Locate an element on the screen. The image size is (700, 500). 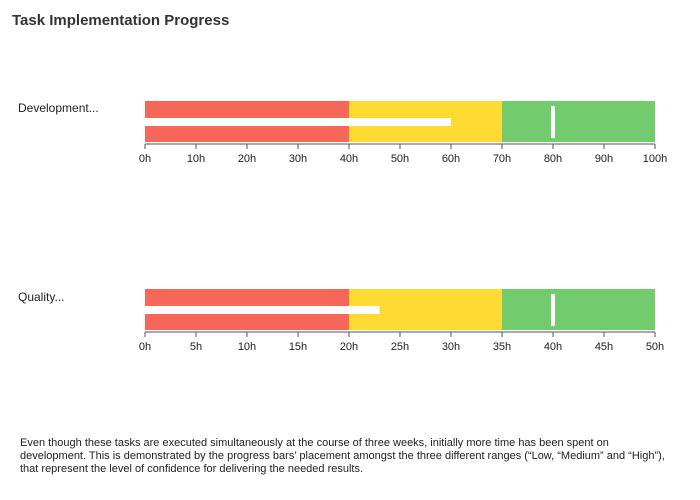
tick-label-quality: 45h is located at coordinates (604, 347).